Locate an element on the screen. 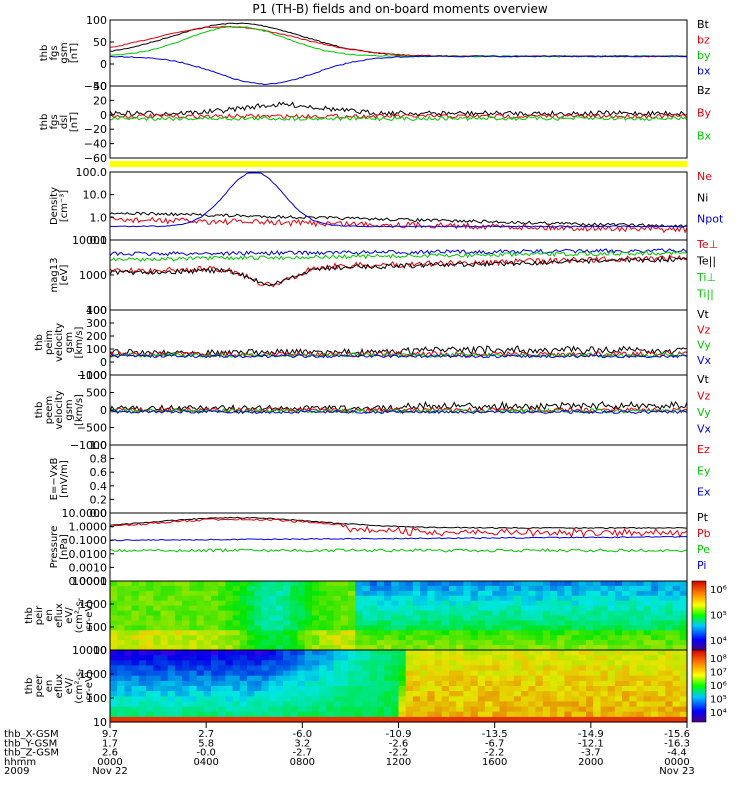  y-axis-label-line: fgs is located at coordinates (54, 121).